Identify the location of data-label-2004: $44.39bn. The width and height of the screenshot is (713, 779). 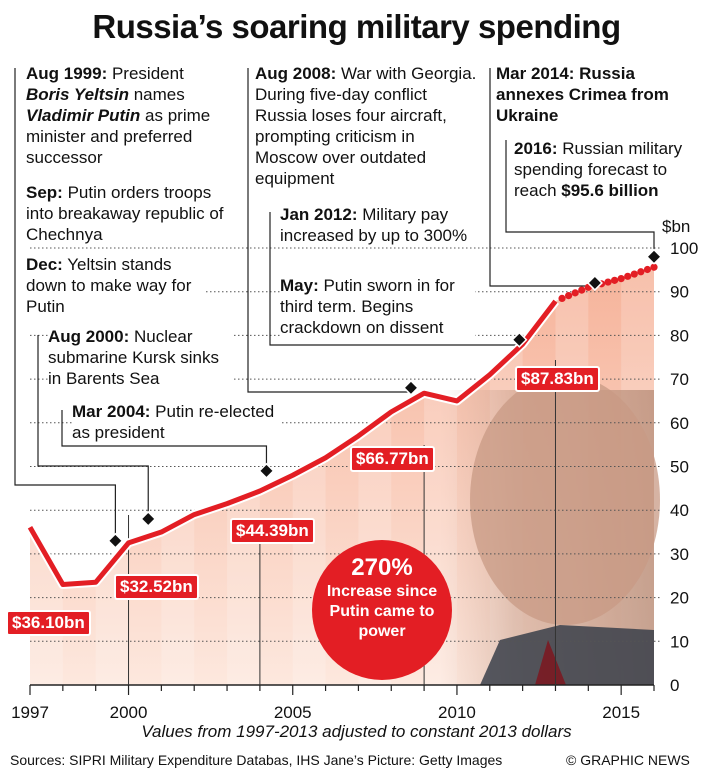
(272, 531).